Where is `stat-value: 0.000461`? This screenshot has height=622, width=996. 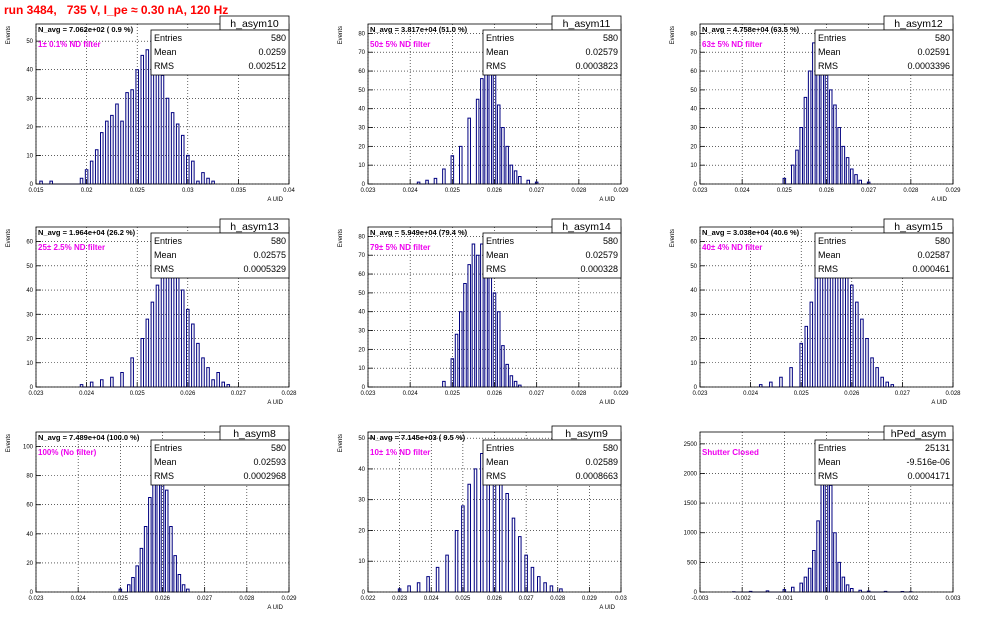 stat-value: 0.000461 is located at coordinates (931, 269).